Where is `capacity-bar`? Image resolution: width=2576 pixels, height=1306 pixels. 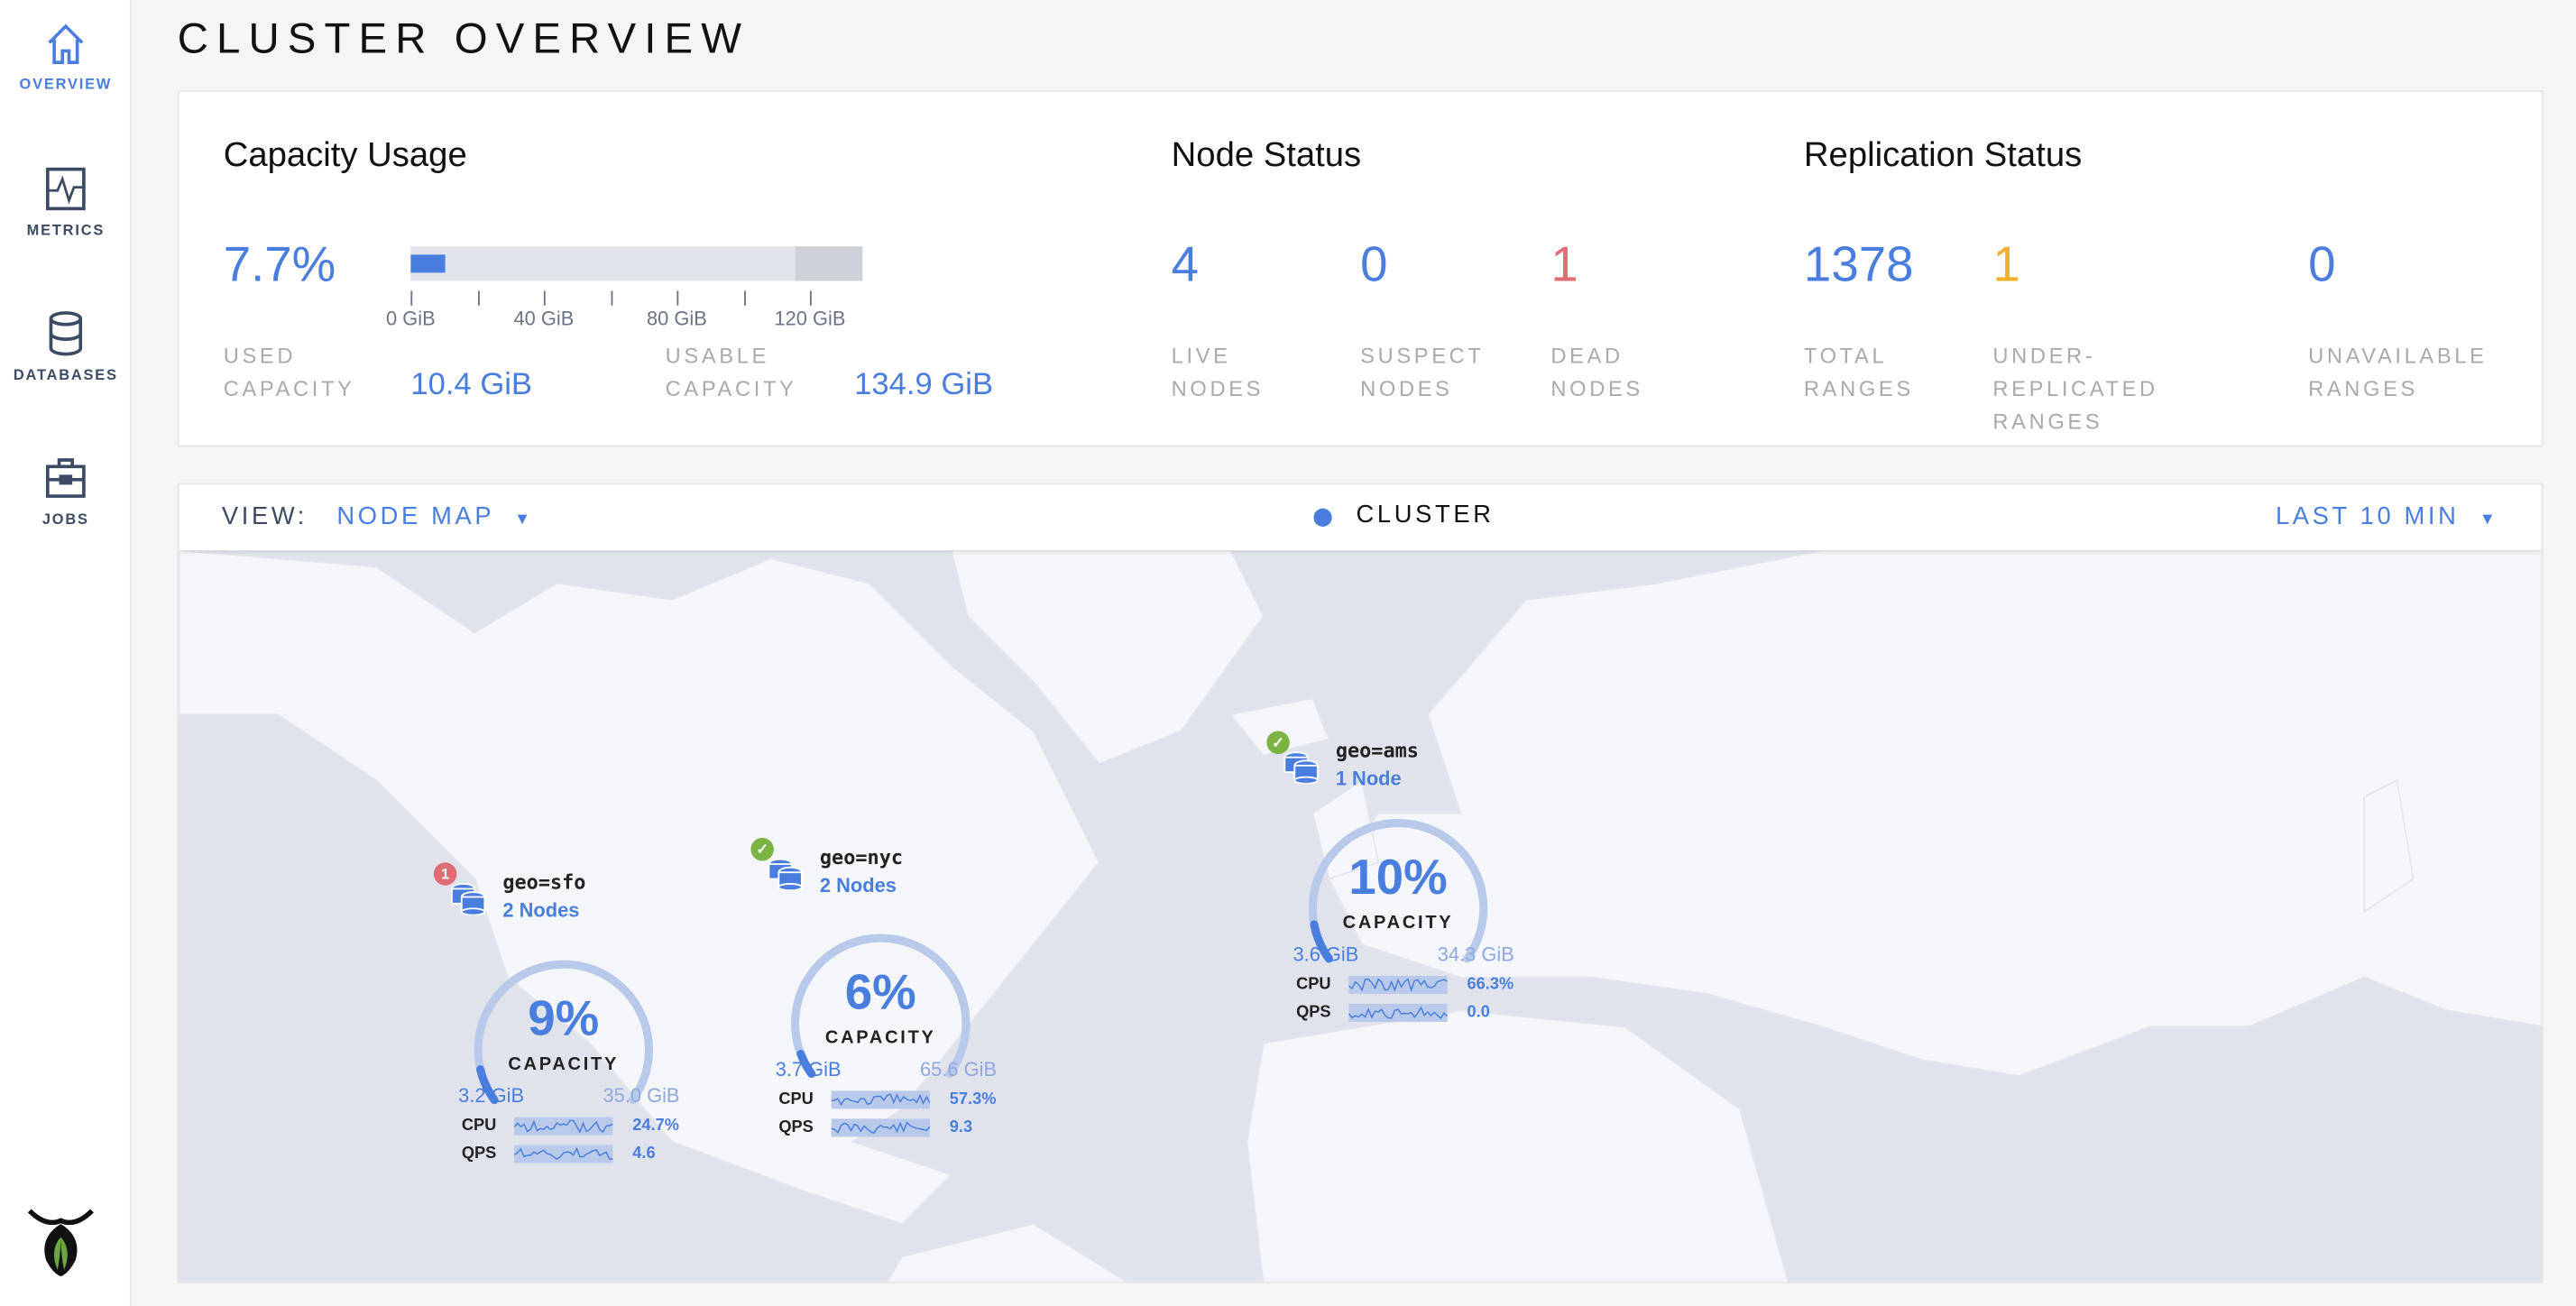
capacity-bar is located at coordinates (636, 263).